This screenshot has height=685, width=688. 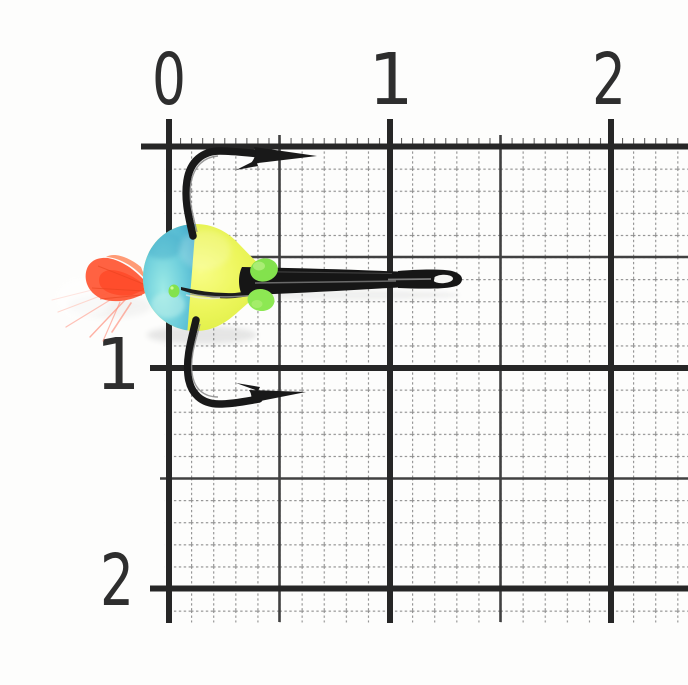 What do you see at coordinates (100, 298) in the screenshot?
I see `red-feather-tuft` at bounding box center [100, 298].